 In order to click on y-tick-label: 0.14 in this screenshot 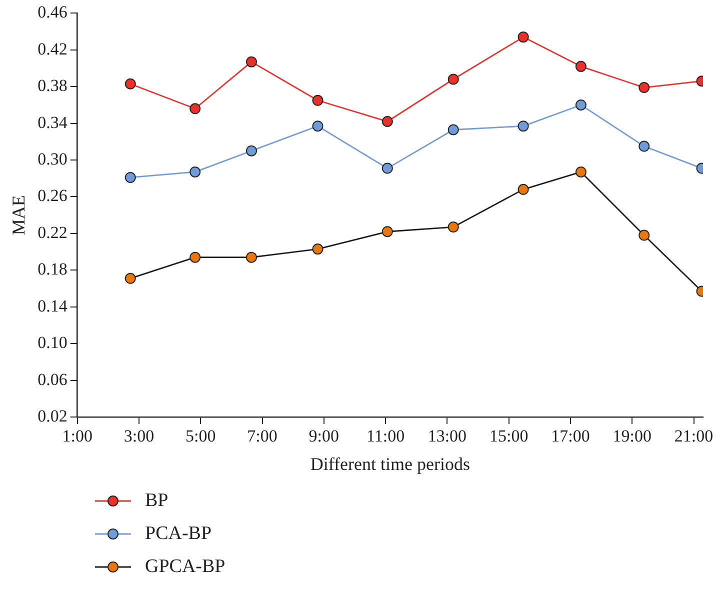, I will do `click(53, 306)`.